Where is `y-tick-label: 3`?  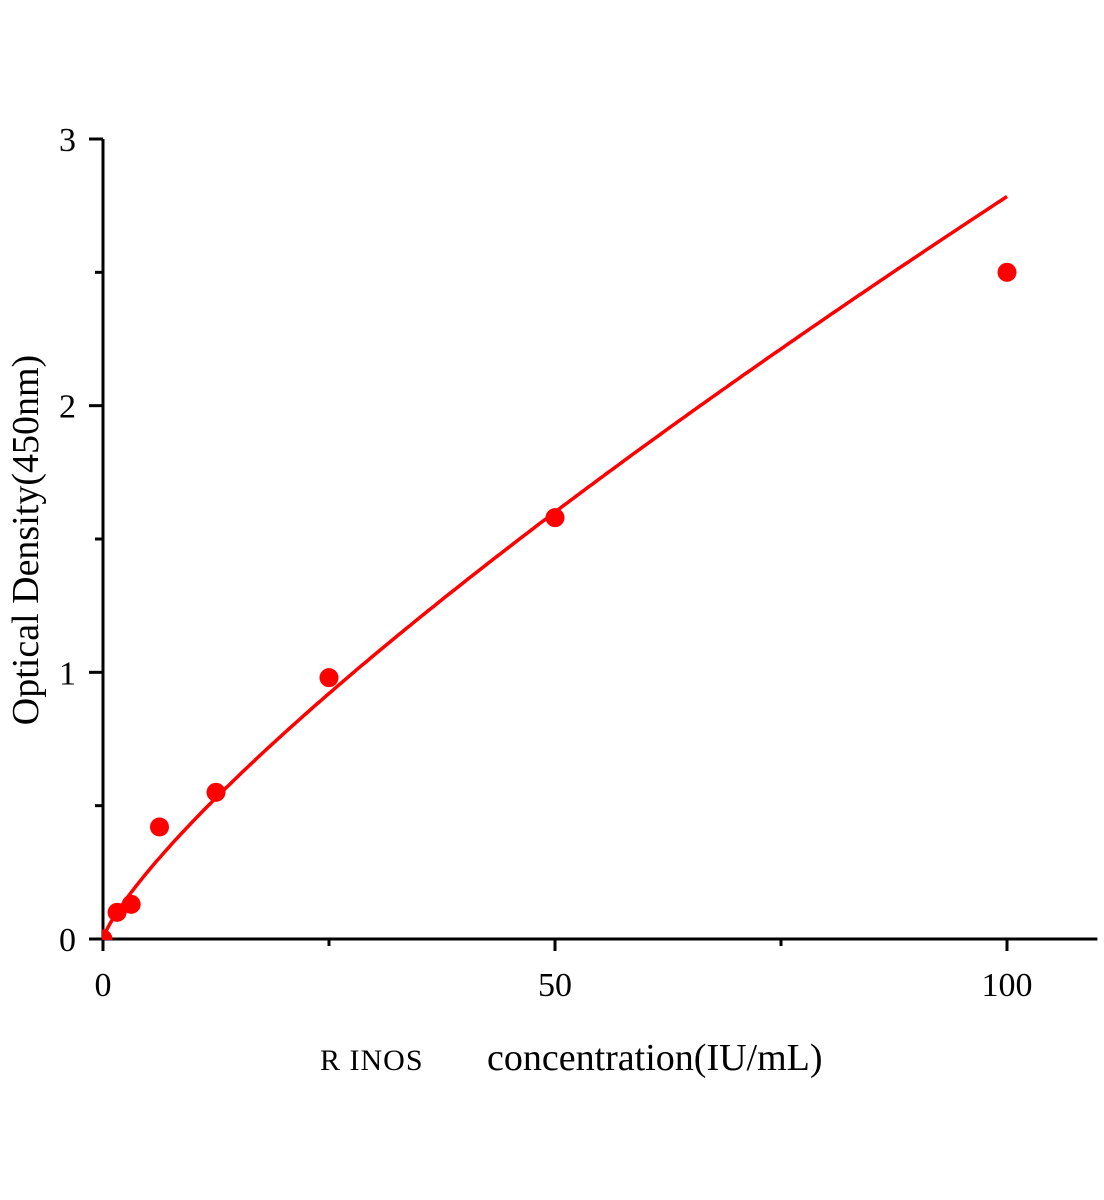
y-tick-label: 3 is located at coordinates (67, 140).